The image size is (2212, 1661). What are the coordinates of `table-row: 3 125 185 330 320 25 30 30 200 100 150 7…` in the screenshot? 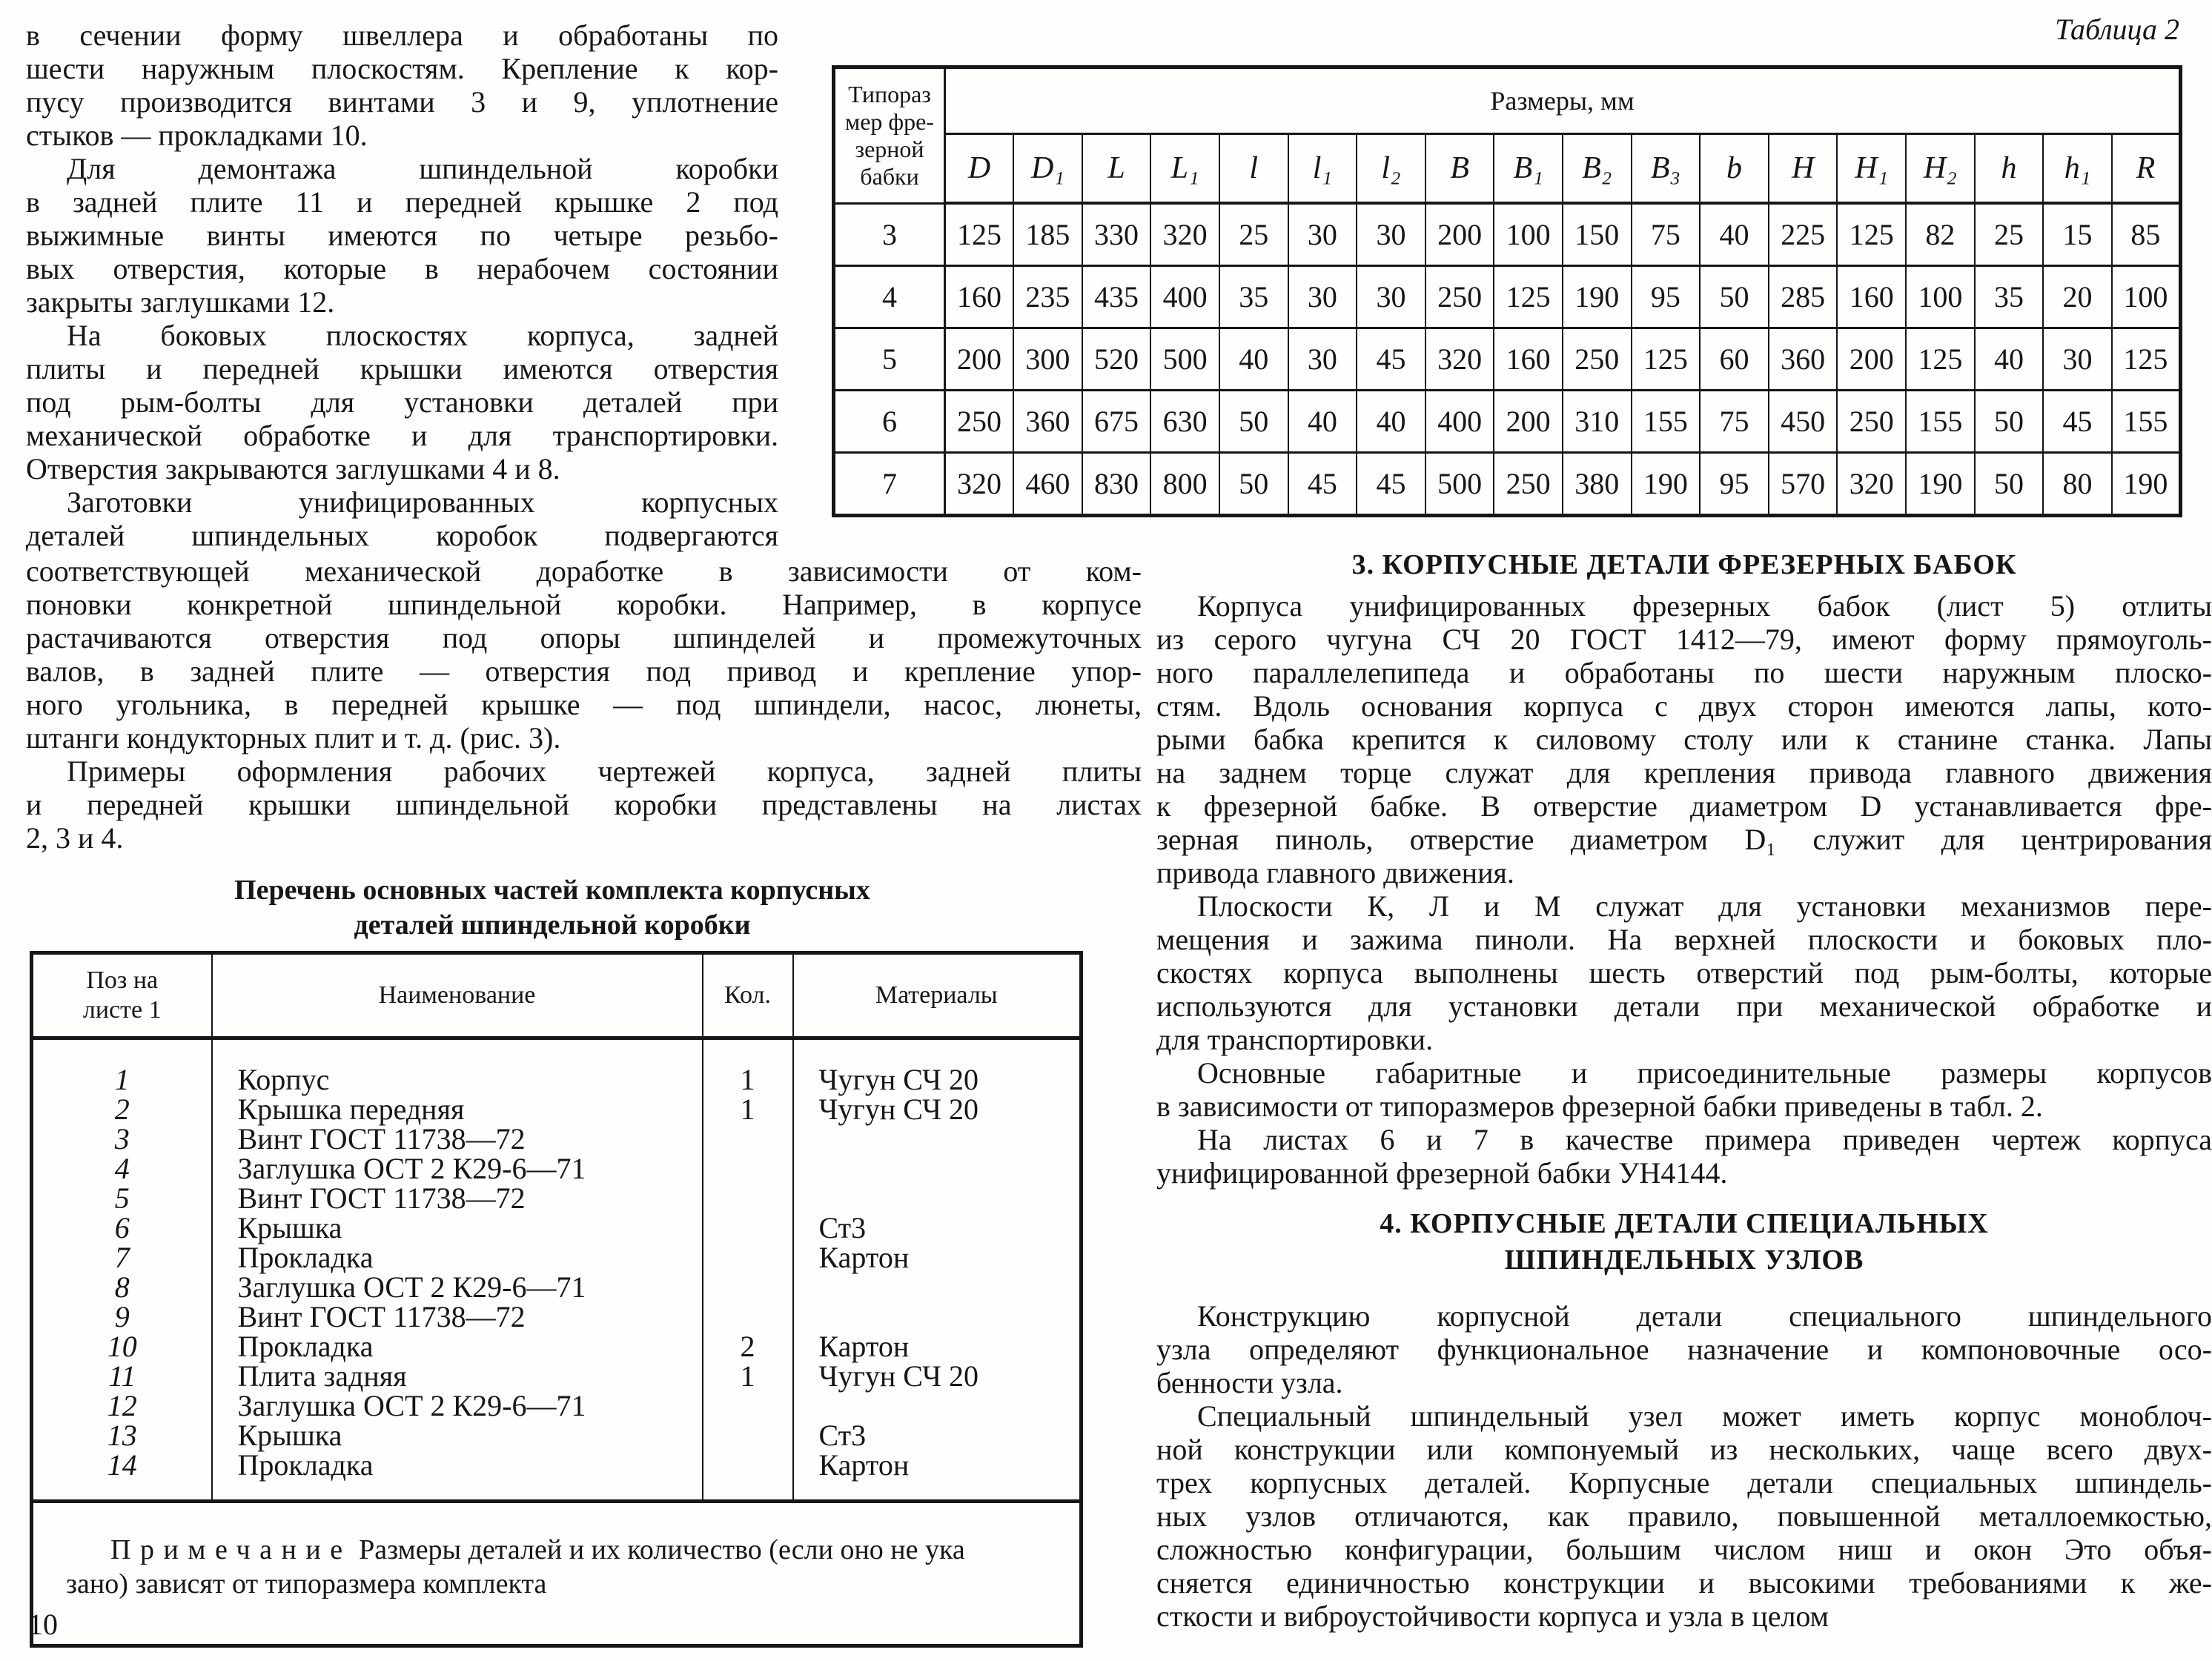 It's located at (1507, 234).